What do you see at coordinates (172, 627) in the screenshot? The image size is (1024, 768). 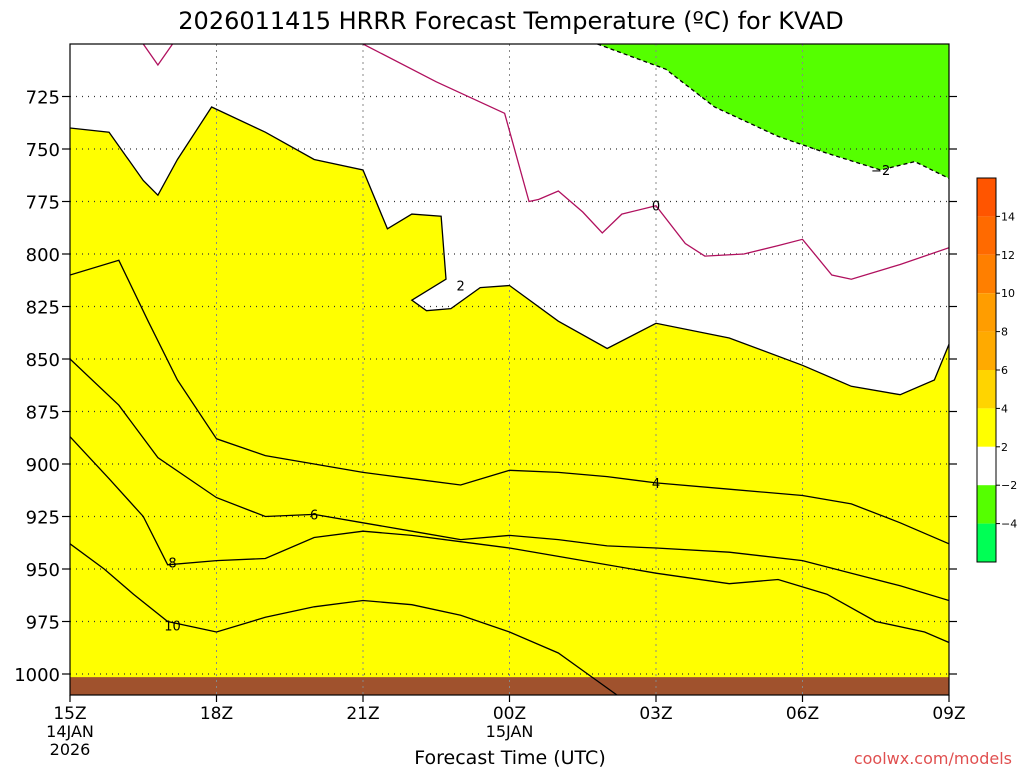 I see `contour-label: 10` at bounding box center [172, 627].